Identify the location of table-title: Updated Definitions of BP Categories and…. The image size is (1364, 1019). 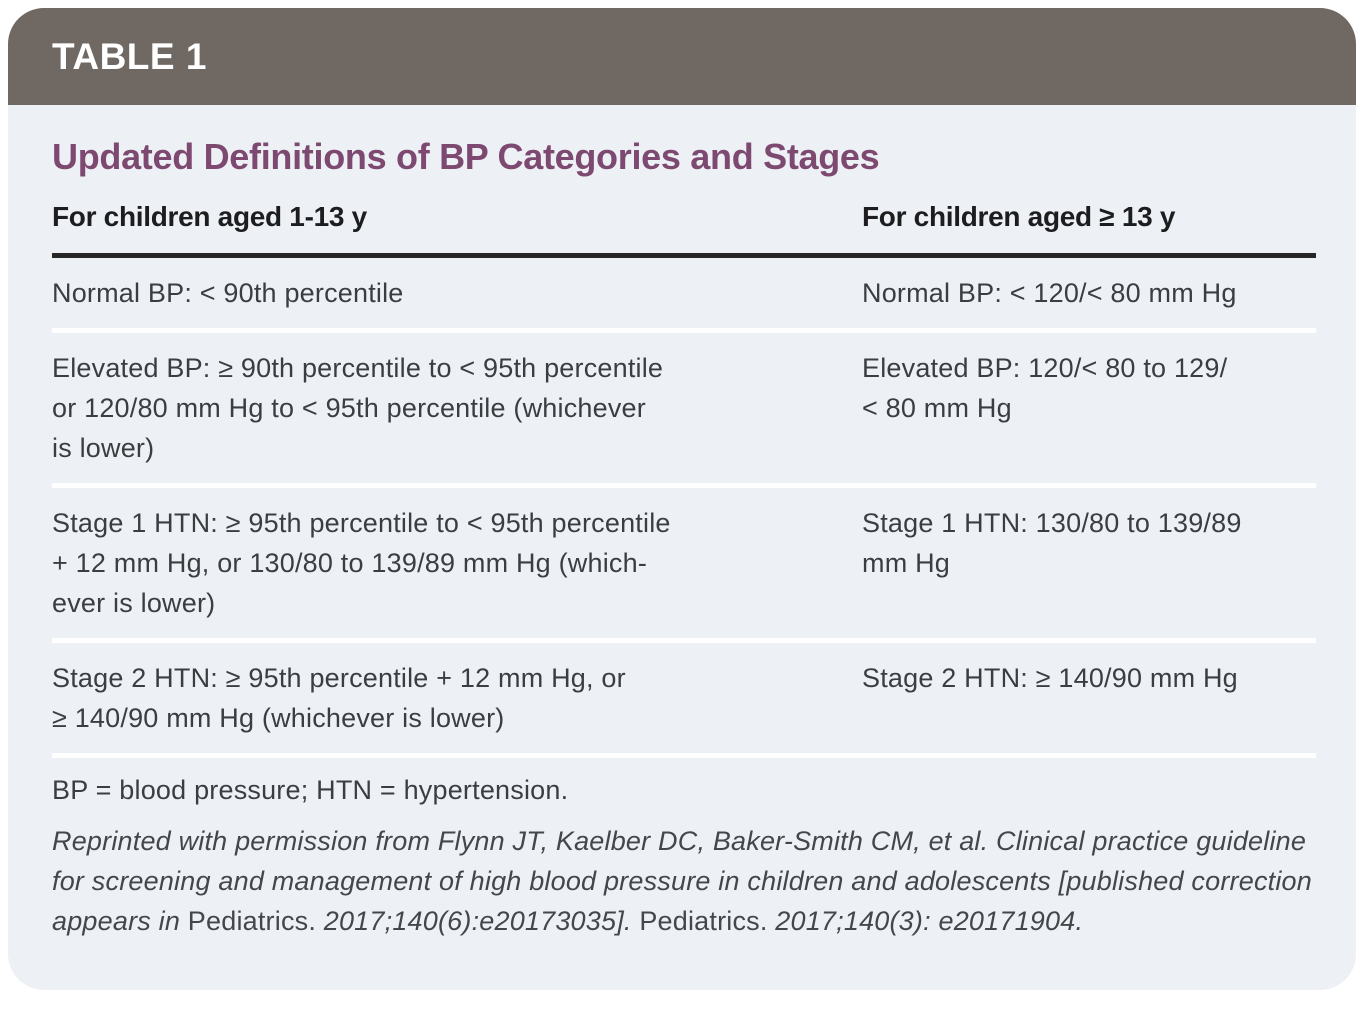
(466, 156).